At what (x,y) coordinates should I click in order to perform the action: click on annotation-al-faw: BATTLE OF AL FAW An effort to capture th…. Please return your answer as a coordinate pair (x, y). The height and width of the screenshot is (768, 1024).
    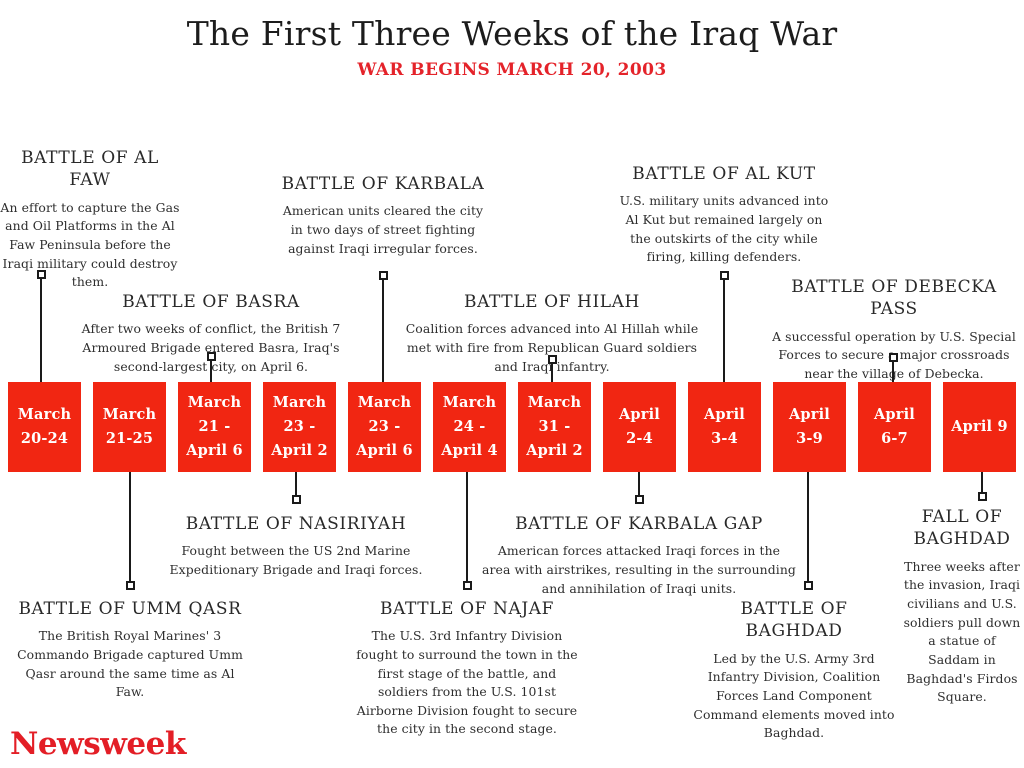
    Looking at the image, I should click on (90, 219).